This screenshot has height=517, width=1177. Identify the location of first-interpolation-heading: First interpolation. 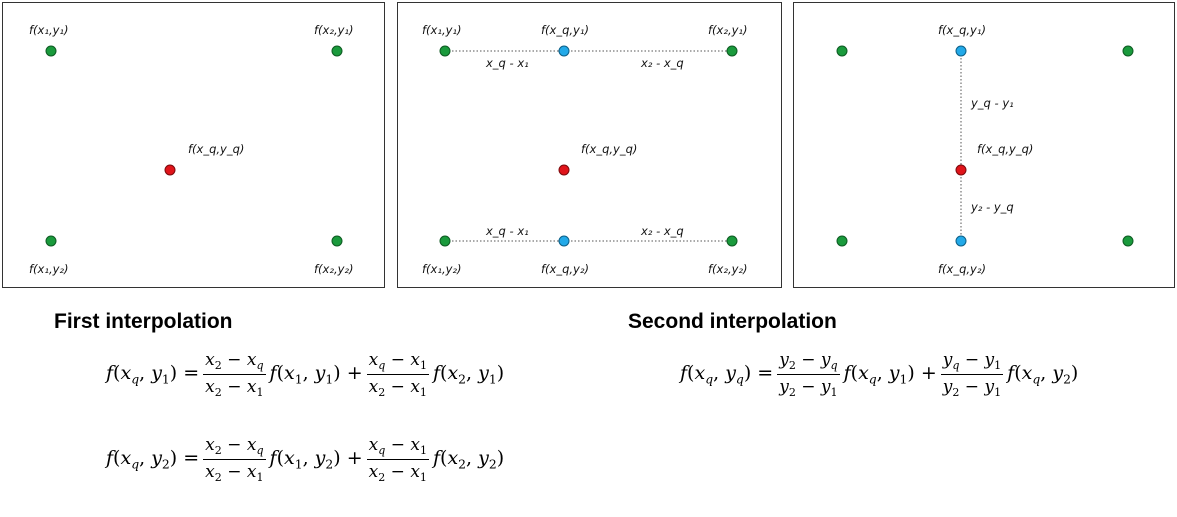
(143, 321).